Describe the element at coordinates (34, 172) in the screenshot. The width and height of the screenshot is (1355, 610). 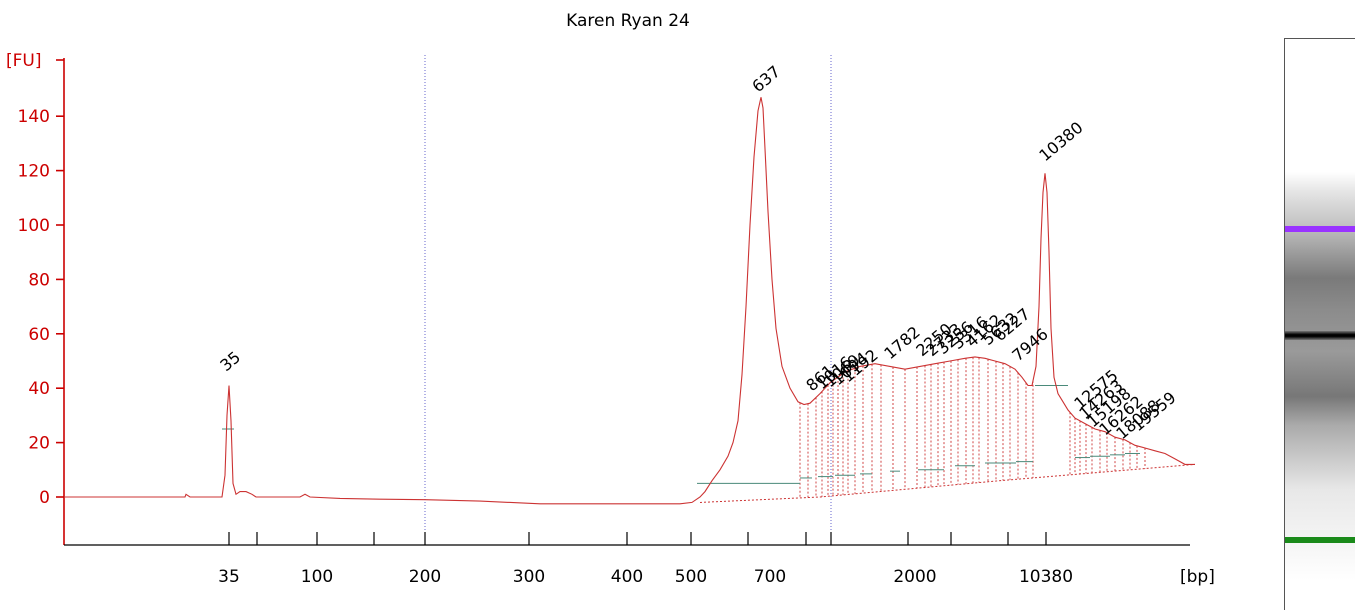
I see `y-tick-label: 120` at that location.